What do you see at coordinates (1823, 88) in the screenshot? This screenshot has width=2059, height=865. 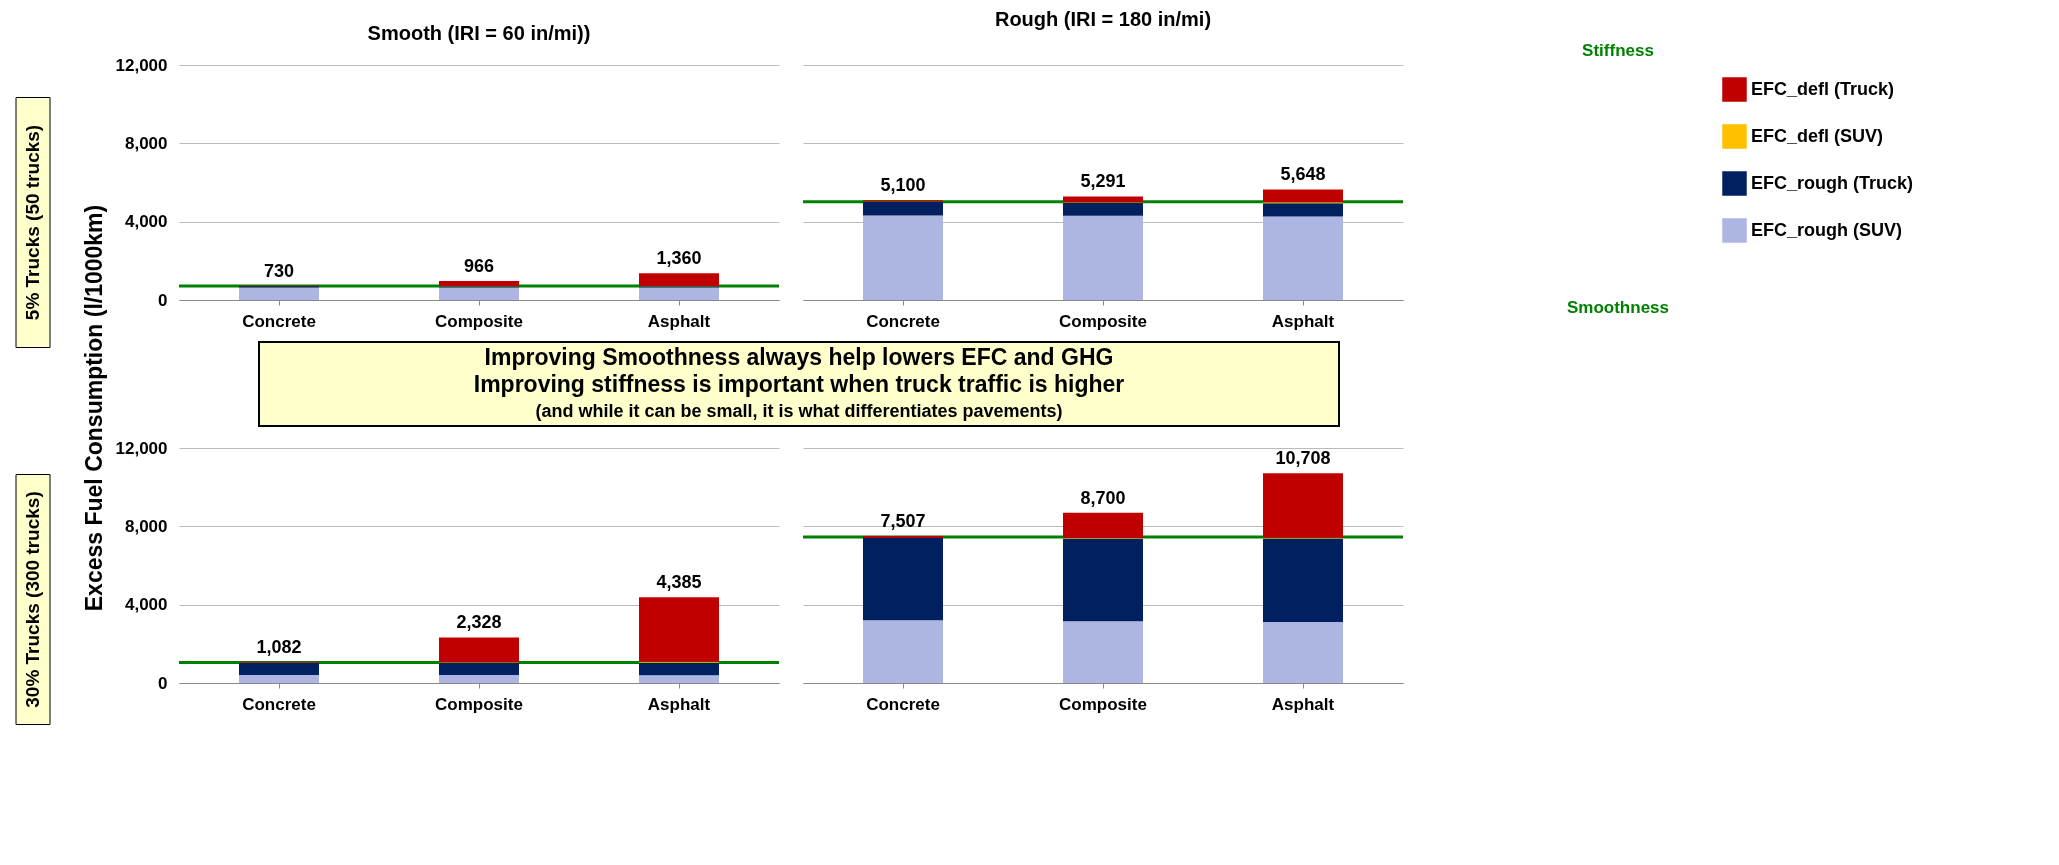 I see `legend-label: EFC_defl (Truck)` at bounding box center [1823, 88].